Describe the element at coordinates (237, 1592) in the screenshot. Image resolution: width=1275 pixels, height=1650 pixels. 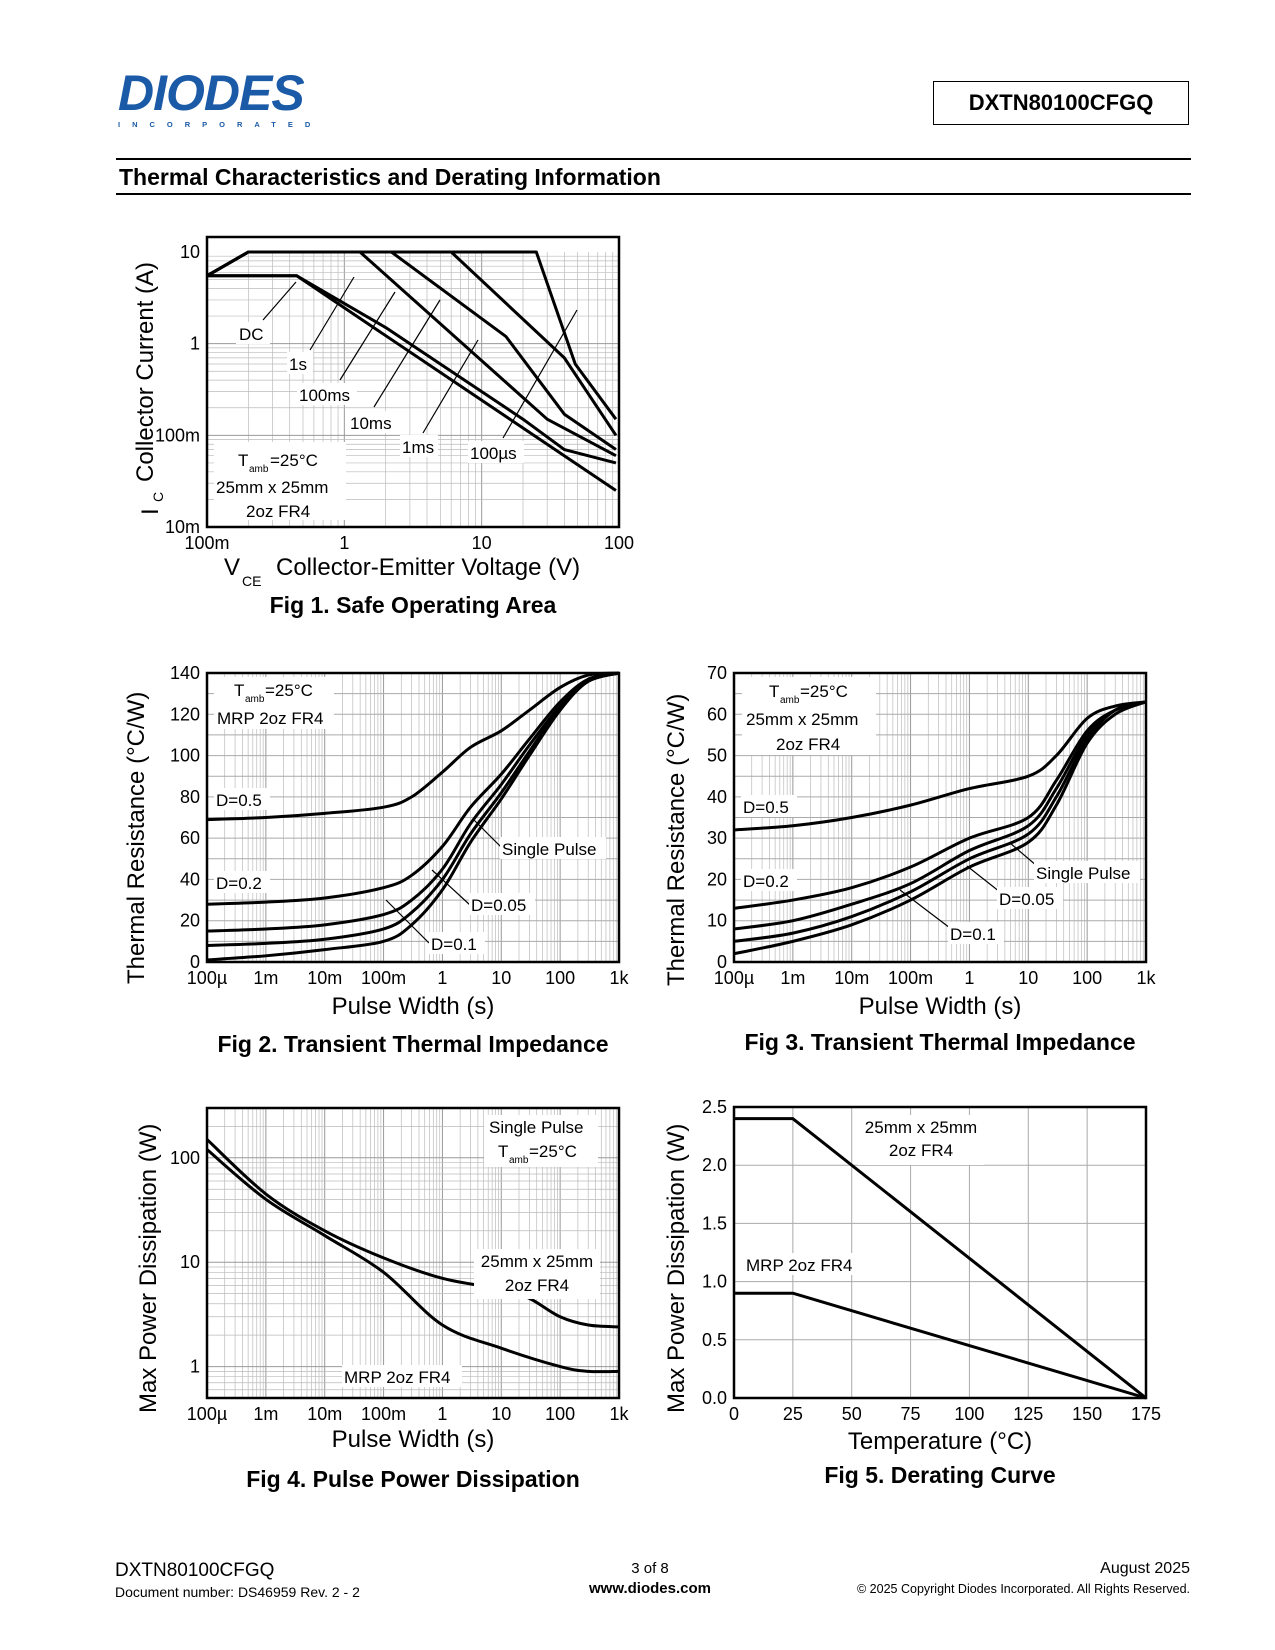
I see `footer-doc-number: Document number: DS46959 Rev. 2 - 2` at that location.